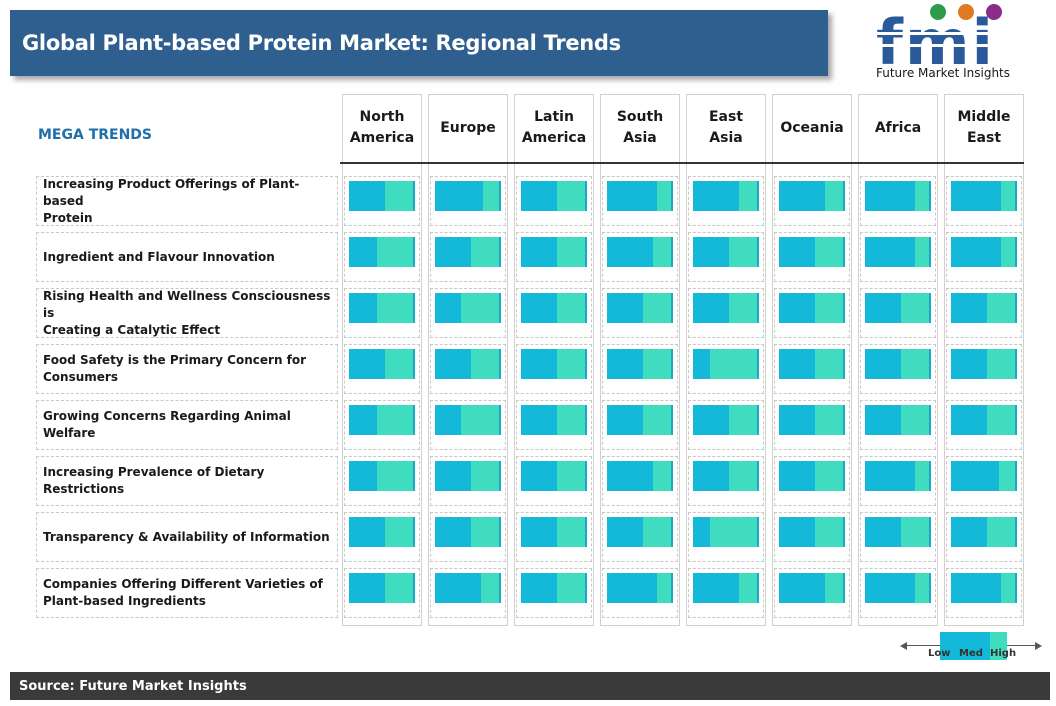 The height and width of the screenshot is (706, 1056). What do you see at coordinates (95, 135) in the screenshot?
I see `mega-trends-label: MEGA TRENDS` at bounding box center [95, 135].